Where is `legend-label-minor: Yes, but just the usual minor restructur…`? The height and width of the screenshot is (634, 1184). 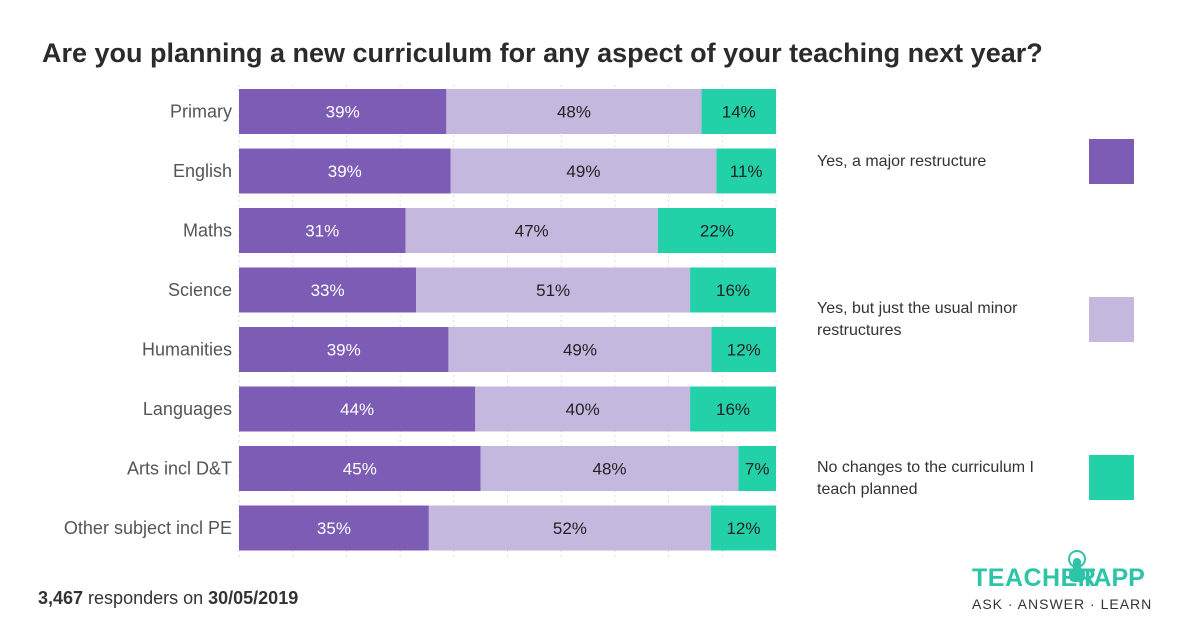 legend-label-minor: Yes, but just the usual minor restructur… is located at coordinates (917, 319).